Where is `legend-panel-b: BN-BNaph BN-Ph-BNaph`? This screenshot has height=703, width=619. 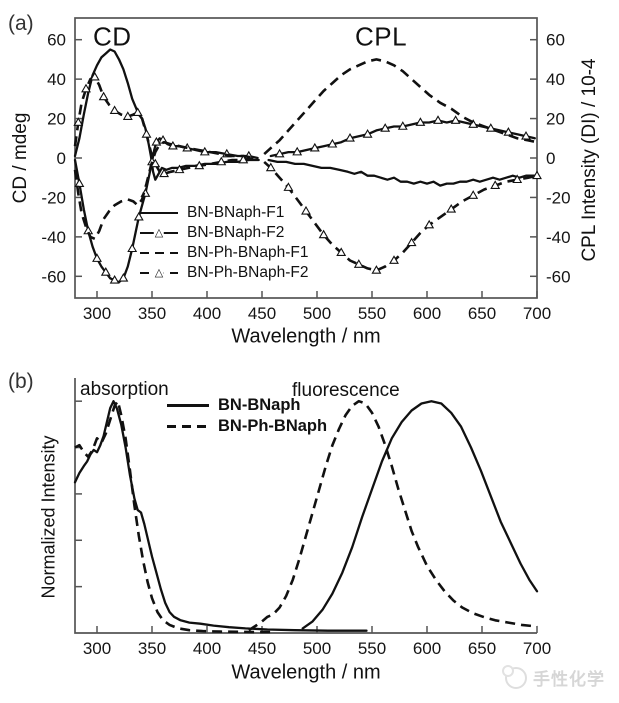 legend-panel-b: BN-BNaph BN-Ph-BNaph is located at coordinates (247, 416).